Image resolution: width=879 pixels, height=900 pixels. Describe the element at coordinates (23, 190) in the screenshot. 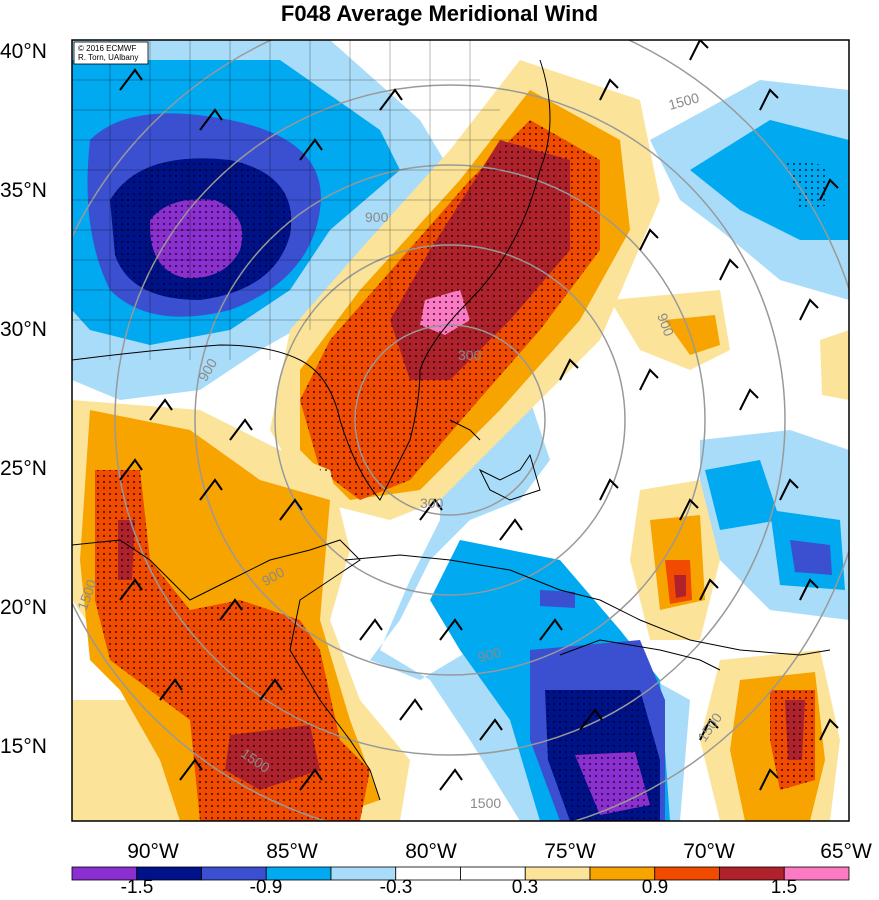

I see `lat-label: 35°N` at that location.